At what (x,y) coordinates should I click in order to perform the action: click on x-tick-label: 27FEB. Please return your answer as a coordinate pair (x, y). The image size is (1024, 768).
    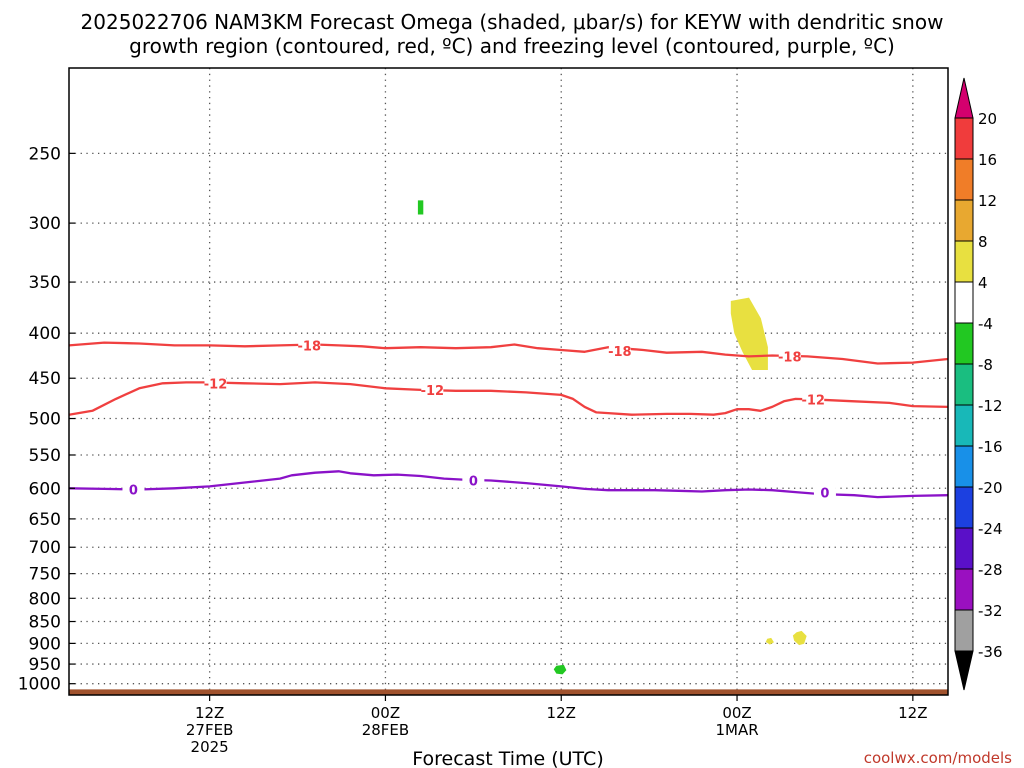
    Looking at the image, I should click on (209, 730).